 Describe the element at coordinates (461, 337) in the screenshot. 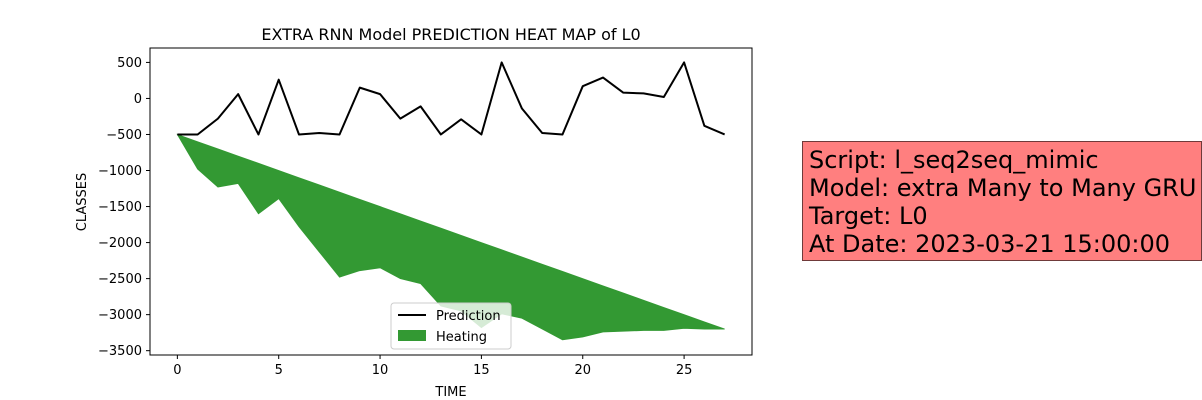

I see `legend-heating-label: Heating` at that location.